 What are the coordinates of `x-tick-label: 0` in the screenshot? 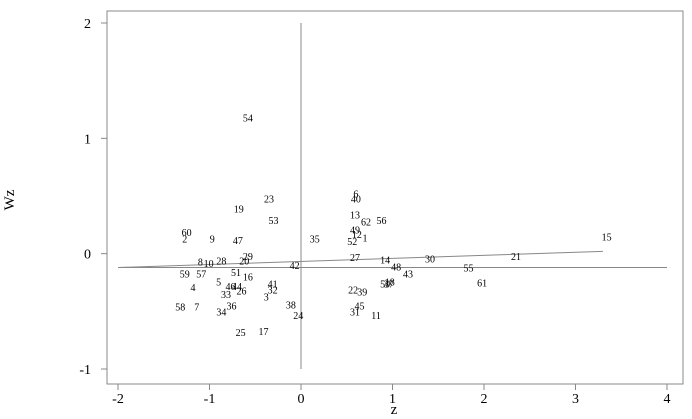 It's located at (301, 399).